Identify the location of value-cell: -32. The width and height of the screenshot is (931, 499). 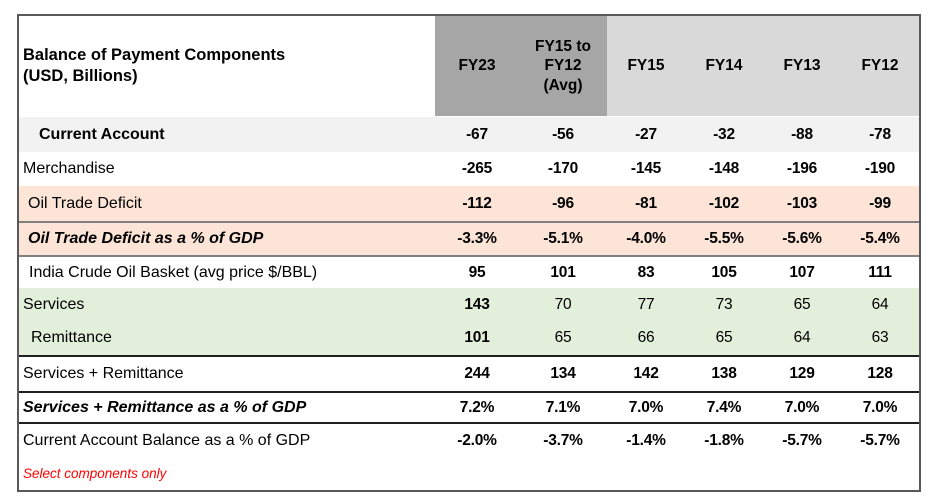
(724, 134).